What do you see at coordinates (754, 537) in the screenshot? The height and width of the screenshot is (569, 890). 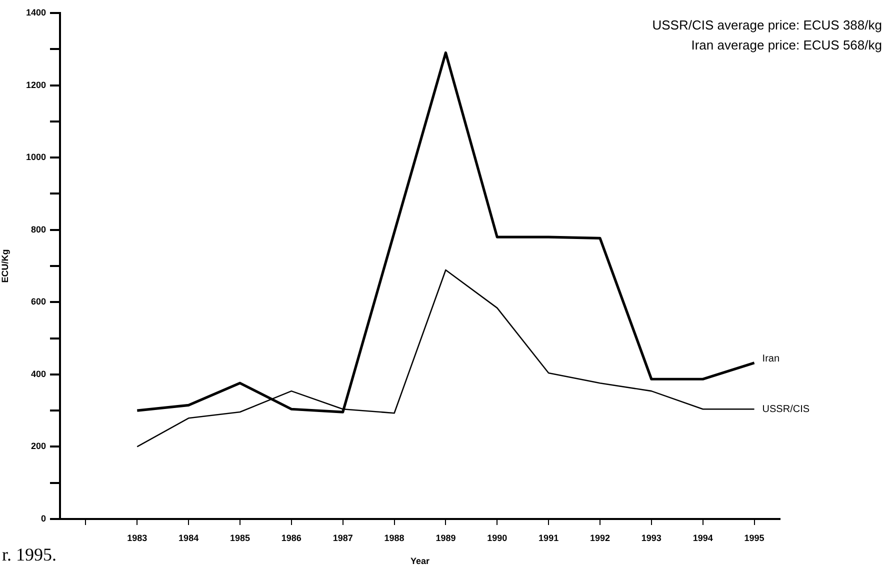 I see `x-tick-label: 1995` at bounding box center [754, 537].